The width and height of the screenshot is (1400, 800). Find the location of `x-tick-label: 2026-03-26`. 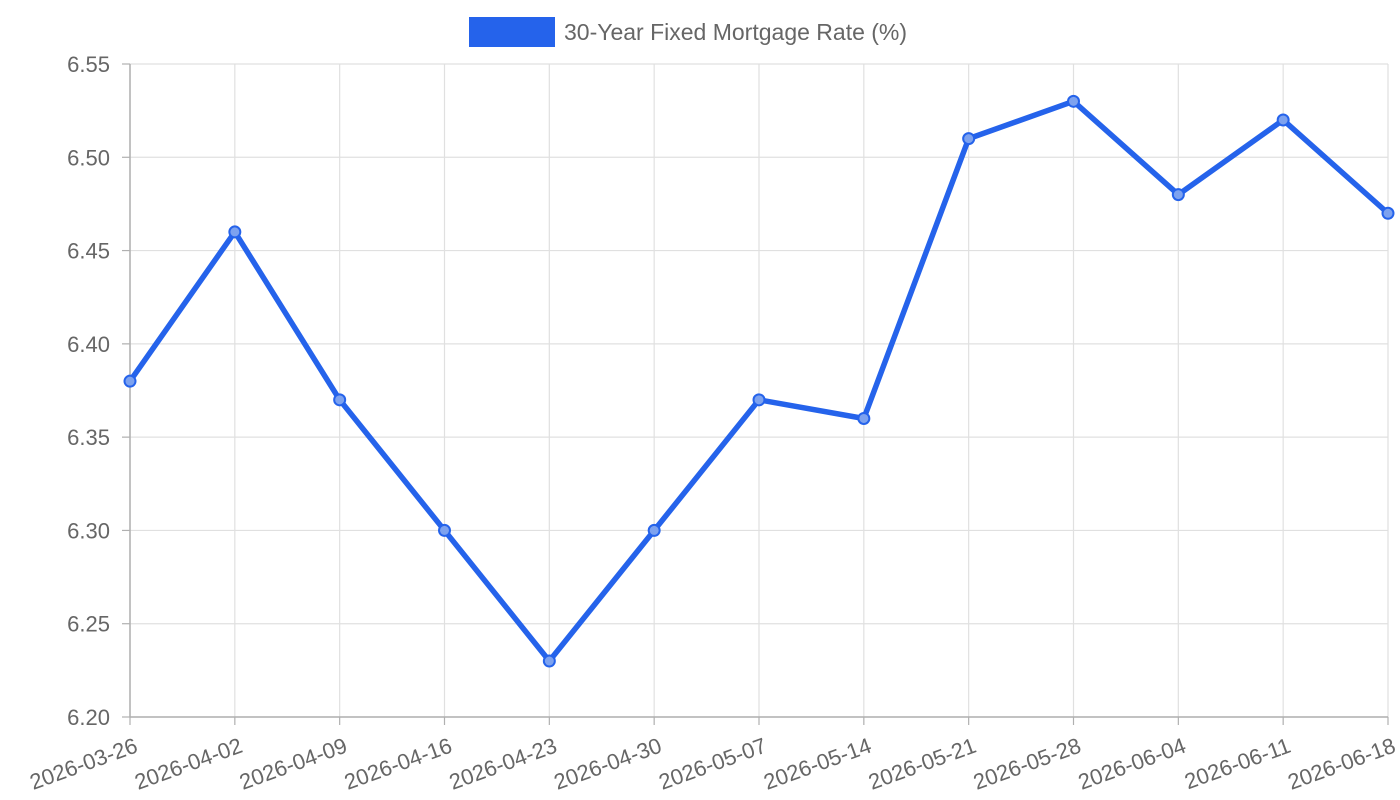

x-tick-label: 2026-03-26 is located at coordinates (83, 764).